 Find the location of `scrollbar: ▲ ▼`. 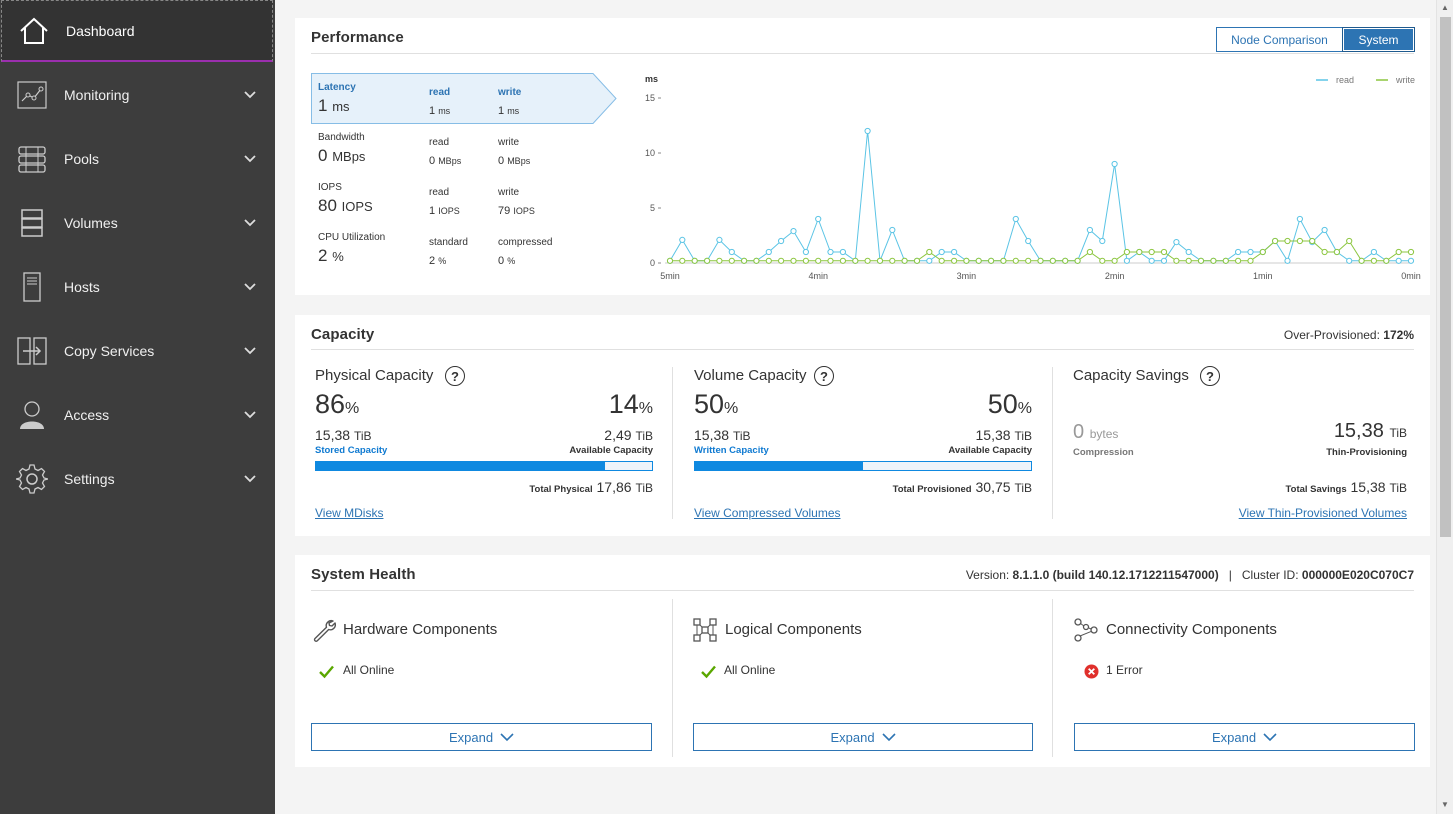

scrollbar: ▲ ▼ is located at coordinates (1444, 407).